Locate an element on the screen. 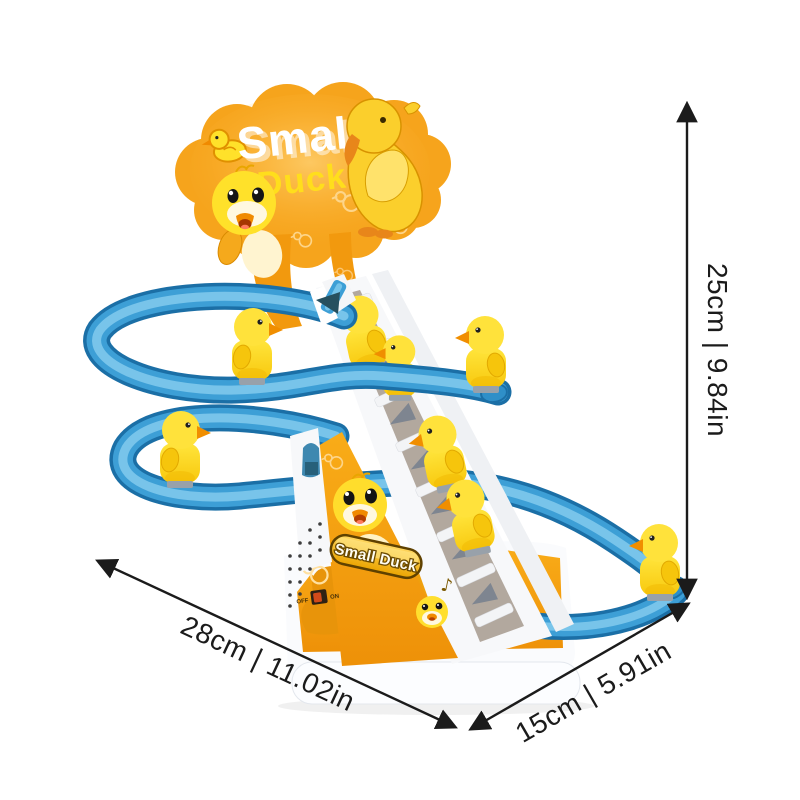  big-duck-illustration is located at coordinates (383, 168).